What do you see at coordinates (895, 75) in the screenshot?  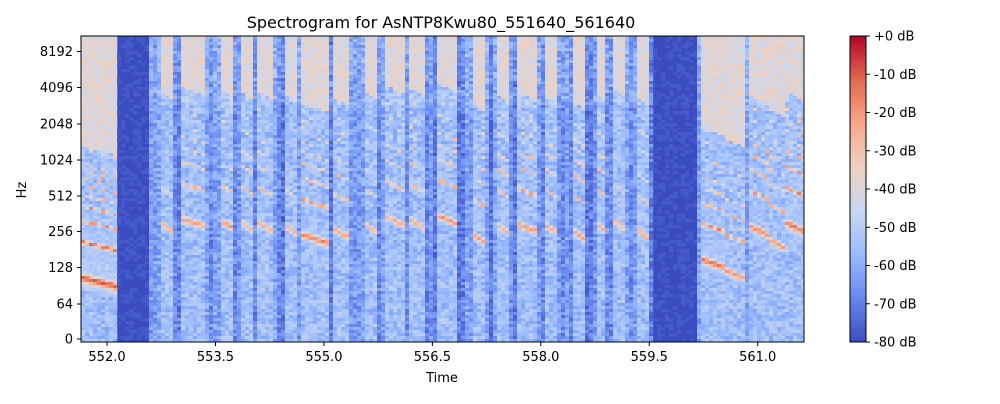 I see `colorbar-tick-label: -10 dB` at bounding box center [895, 75].